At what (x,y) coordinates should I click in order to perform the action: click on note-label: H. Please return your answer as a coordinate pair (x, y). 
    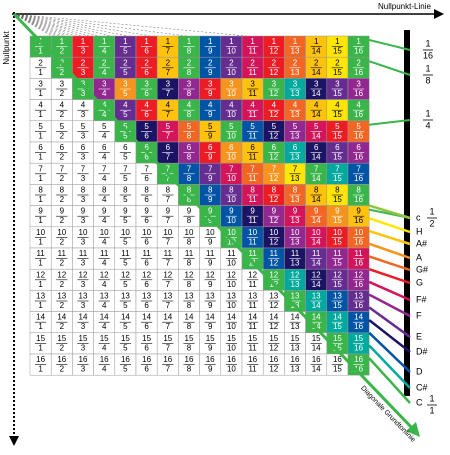
    Looking at the image, I should click on (419, 231).